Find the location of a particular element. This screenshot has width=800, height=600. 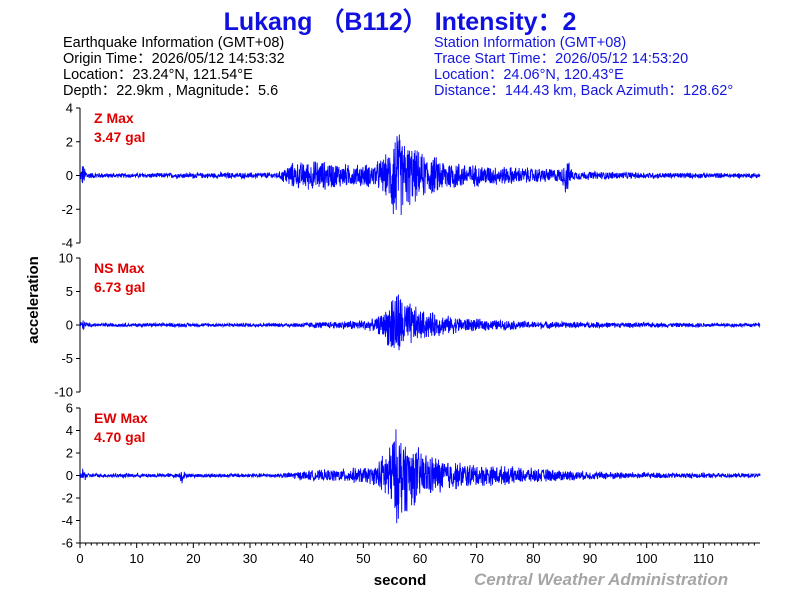

x-tick-label: 70 is located at coordinates (476, 558).